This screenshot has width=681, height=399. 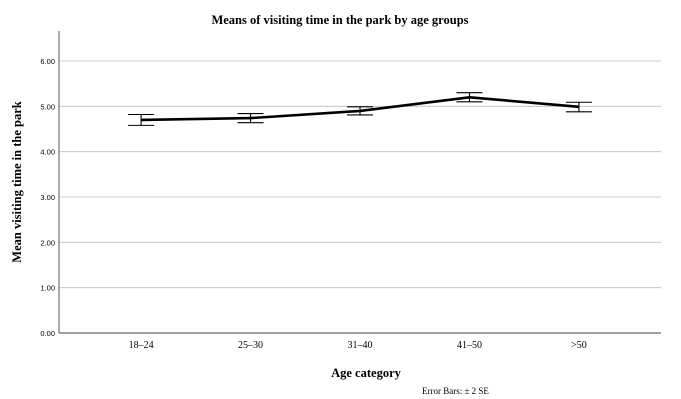 I want to click on y-tick-labels: 0.00 1.00 2.00 3.00 4.00 5.00 6.00, so click(x=47, y=197).